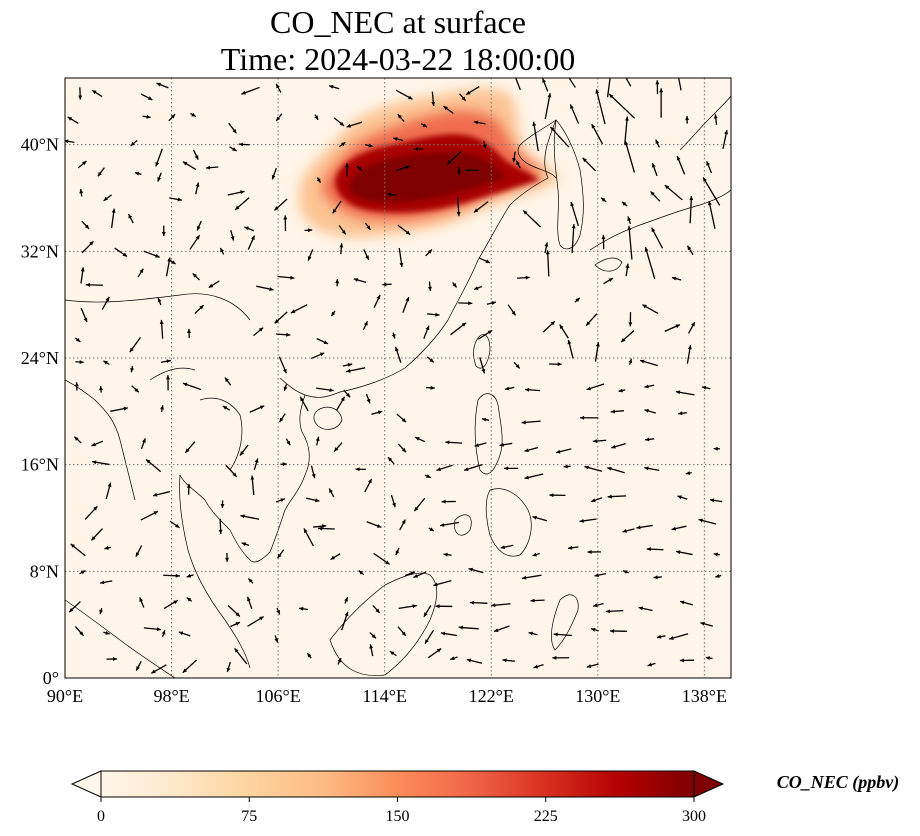 This screenshot has width=920, height=836. Describe the element at coordinates (40, 358) in the screenshot. I see `lat-tick-label: 24°N` at that location.